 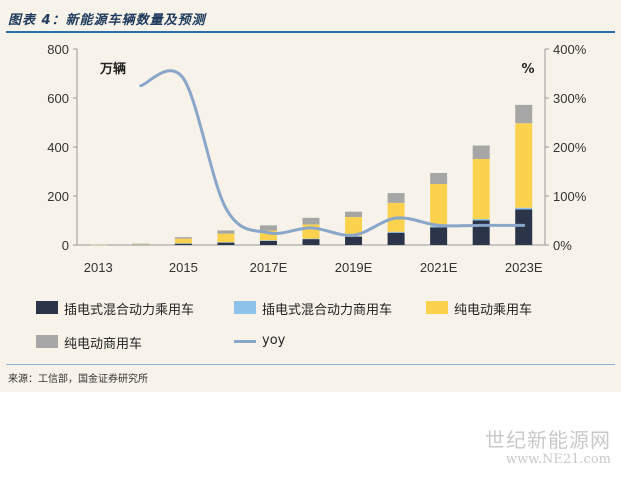 What do you see at coordinates (269, 267) in the screenshot?
I see `x-tick-label: 2017E` at bounding box center [269, 267].